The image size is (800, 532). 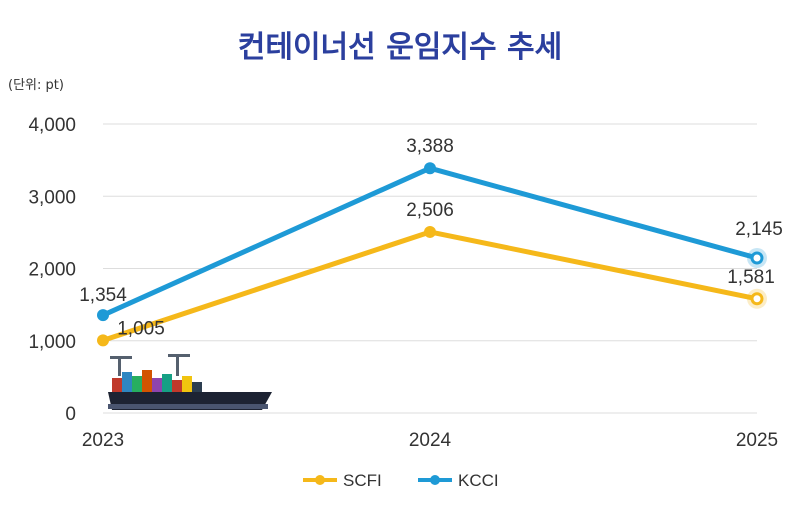 What do you see at coordinates (103, 440) in the screenshot?
I see `x-tick-label: 2023` at bounding box center [103, 440].